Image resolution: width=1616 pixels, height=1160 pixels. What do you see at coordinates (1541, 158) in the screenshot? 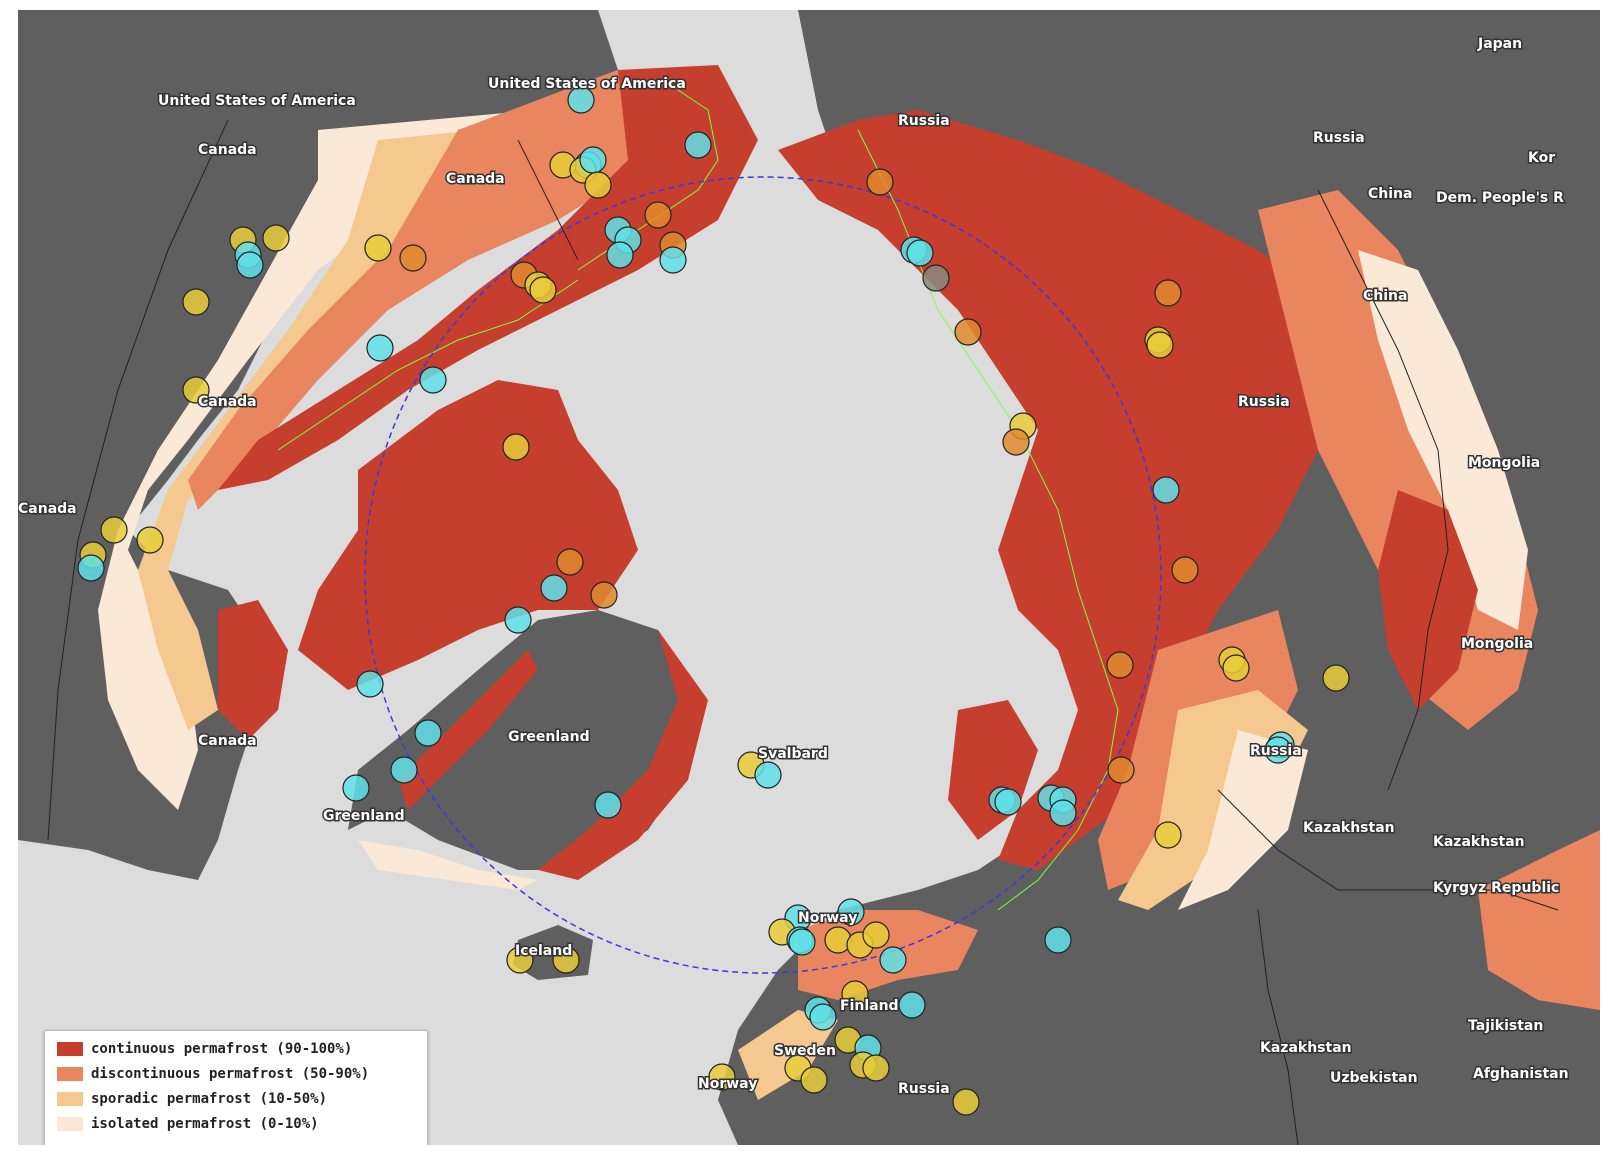
I see `place-label: Kor` at bounding box center [1541, 158].